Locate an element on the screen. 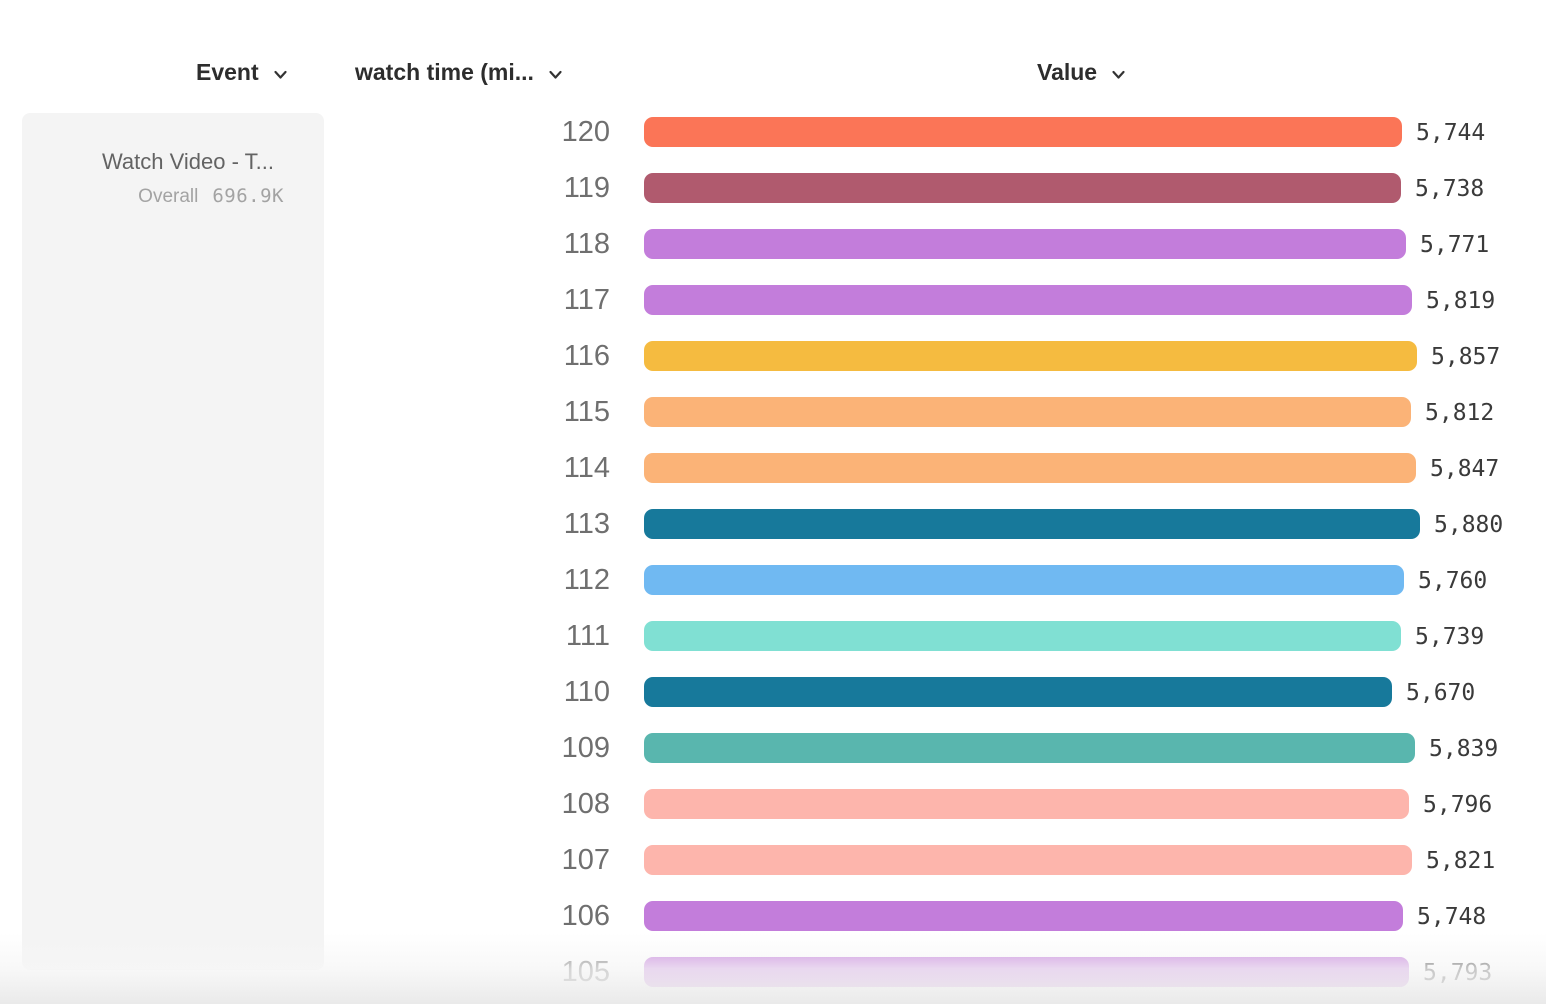 Image resolution: width=1546 pixels, height=1004 pixels. bar-value-label: 5,670 is located at coordinates (1441, 693).